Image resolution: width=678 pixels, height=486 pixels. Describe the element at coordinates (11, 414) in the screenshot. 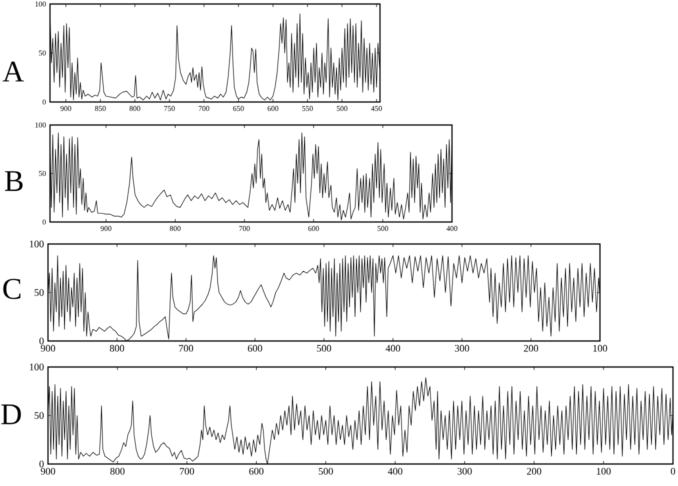

I see `text: D` at that location.